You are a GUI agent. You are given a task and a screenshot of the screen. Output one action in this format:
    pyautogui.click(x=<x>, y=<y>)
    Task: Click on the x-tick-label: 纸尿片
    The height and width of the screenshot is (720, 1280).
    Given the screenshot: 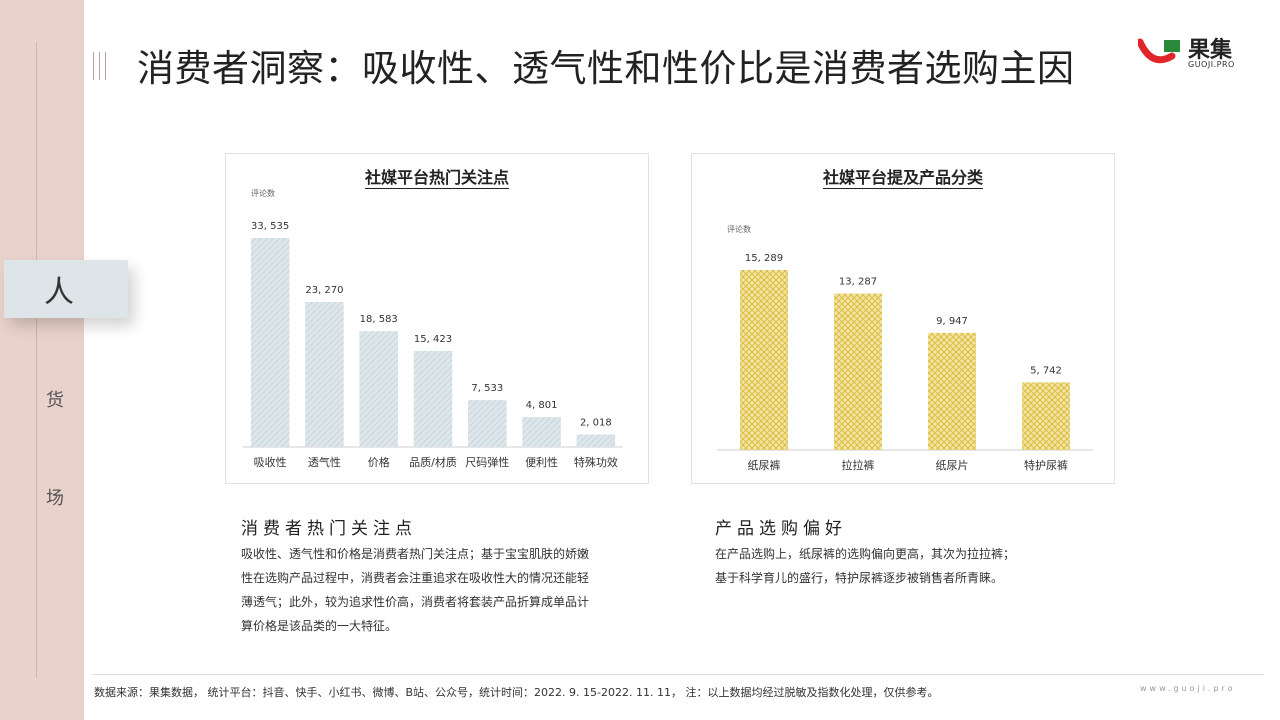 What is the action you would take?
    pyautogui.click(x=952, y=465)
    